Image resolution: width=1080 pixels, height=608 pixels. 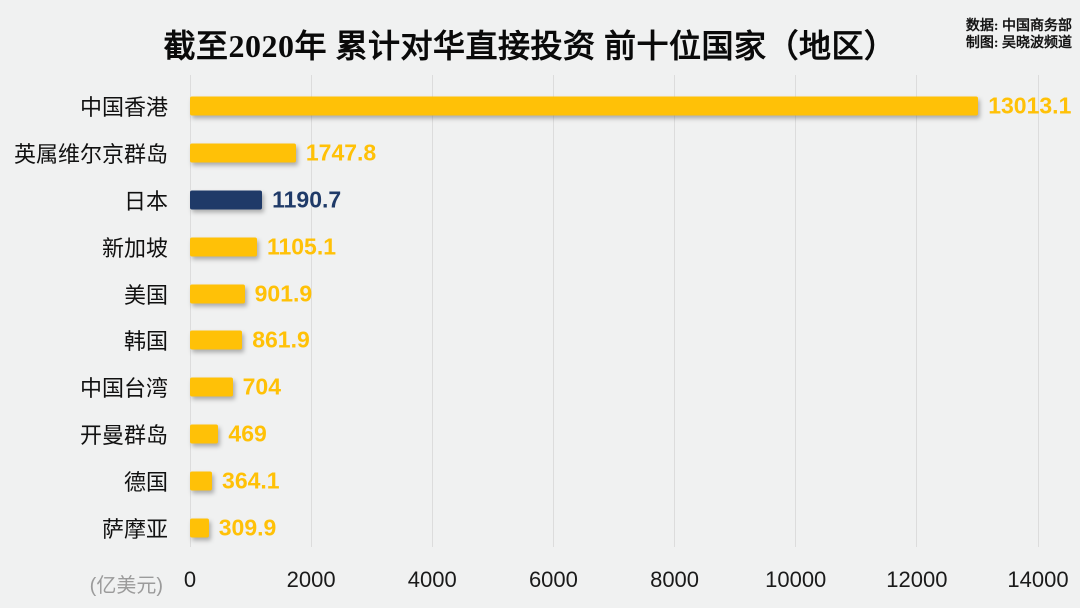 I want to click on value-label: 469, so click(x=247, y=433).